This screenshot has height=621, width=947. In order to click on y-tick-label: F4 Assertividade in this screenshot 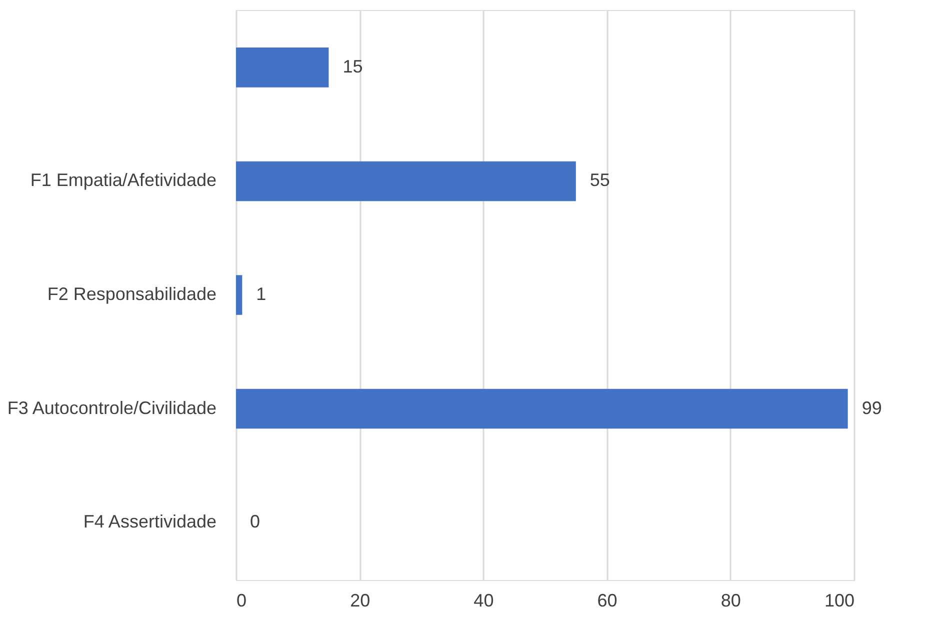, I will do `click(149, 522)`.